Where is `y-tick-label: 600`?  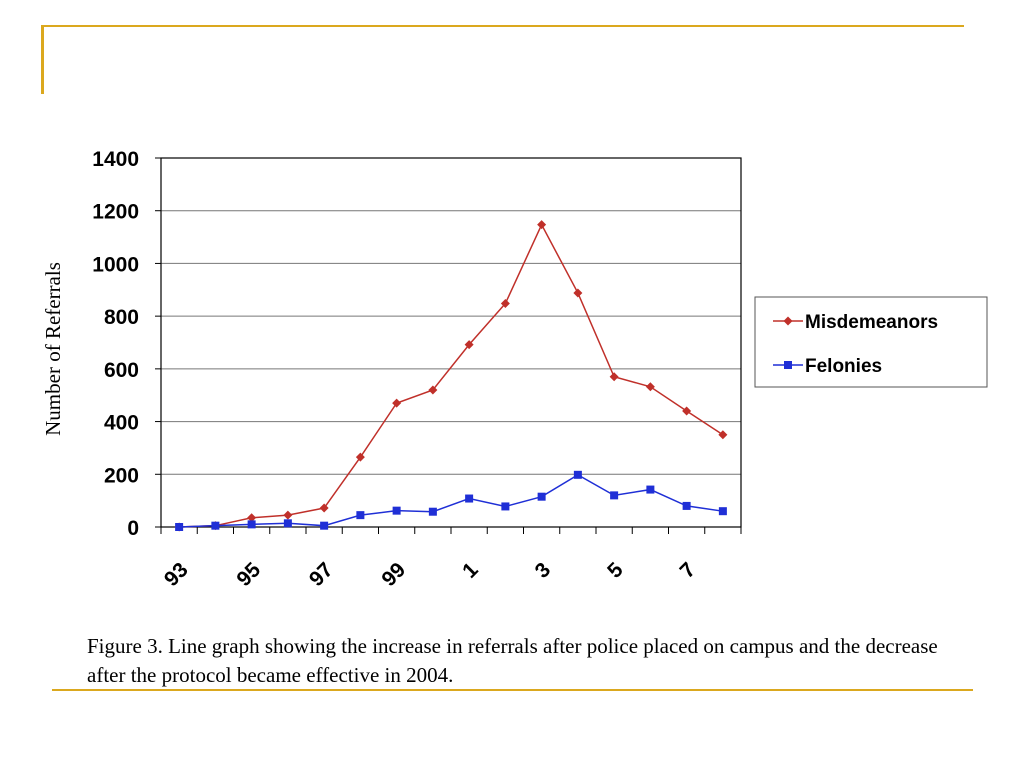
y-tick-label: 600 is located at coordinates (121, 370).